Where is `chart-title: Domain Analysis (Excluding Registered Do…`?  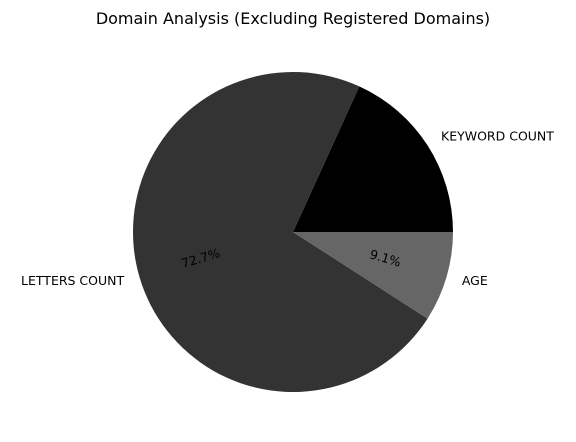
chart-title: Domain Analysis (Excluding Registered Do… is located at coordinates (293, 18).